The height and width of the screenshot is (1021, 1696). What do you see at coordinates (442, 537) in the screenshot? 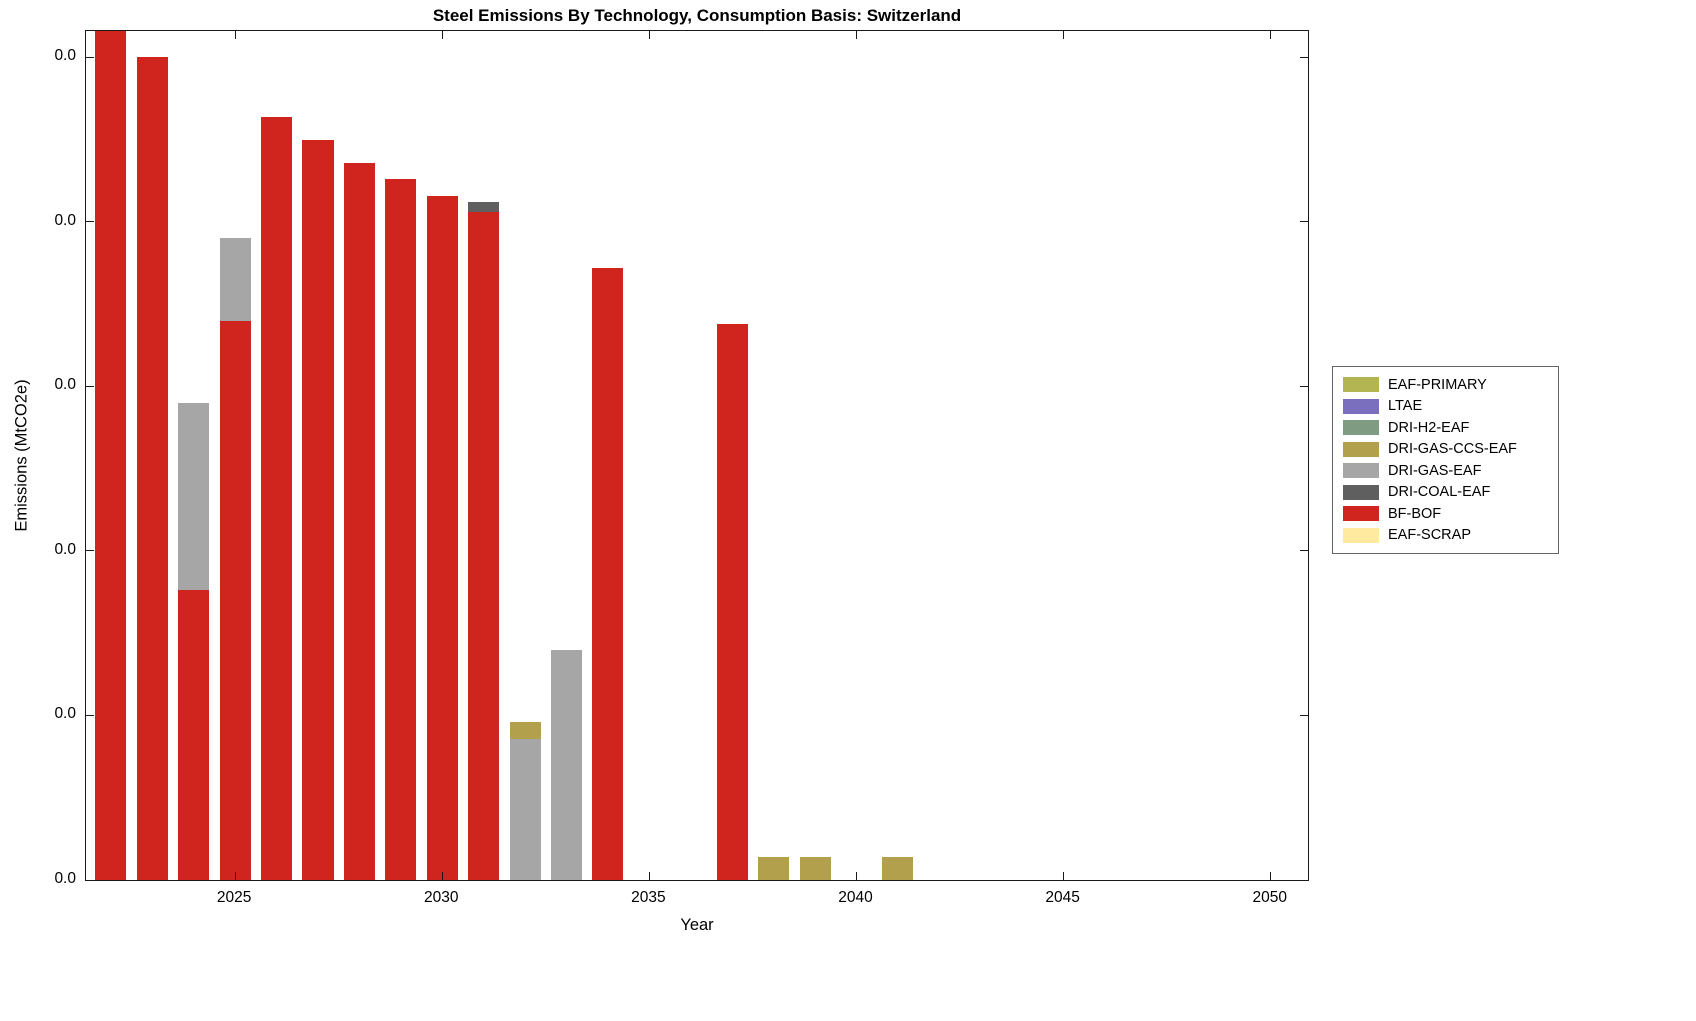
I see `bar-segment-BF-BOF-2030` at bounding box center [442, 537].